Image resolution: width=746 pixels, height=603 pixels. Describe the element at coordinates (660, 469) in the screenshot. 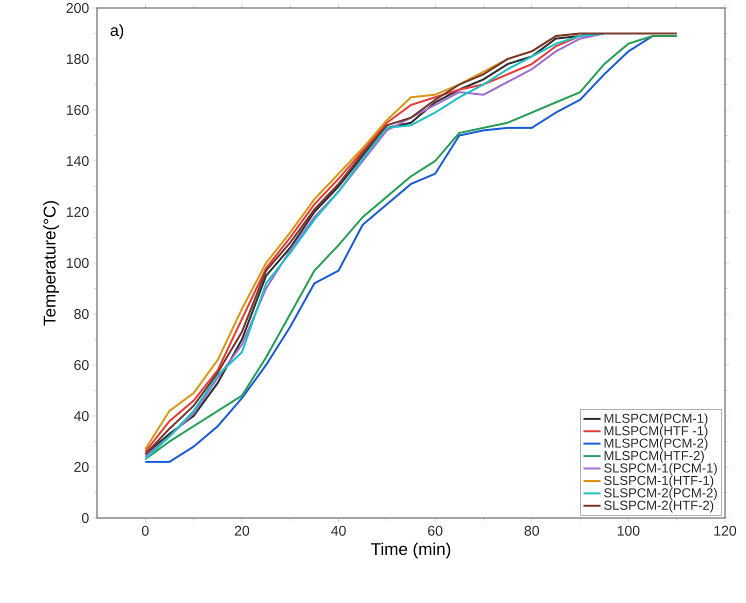

I see `legend-label: SLSPCM-1(PCM-1)` at that location.